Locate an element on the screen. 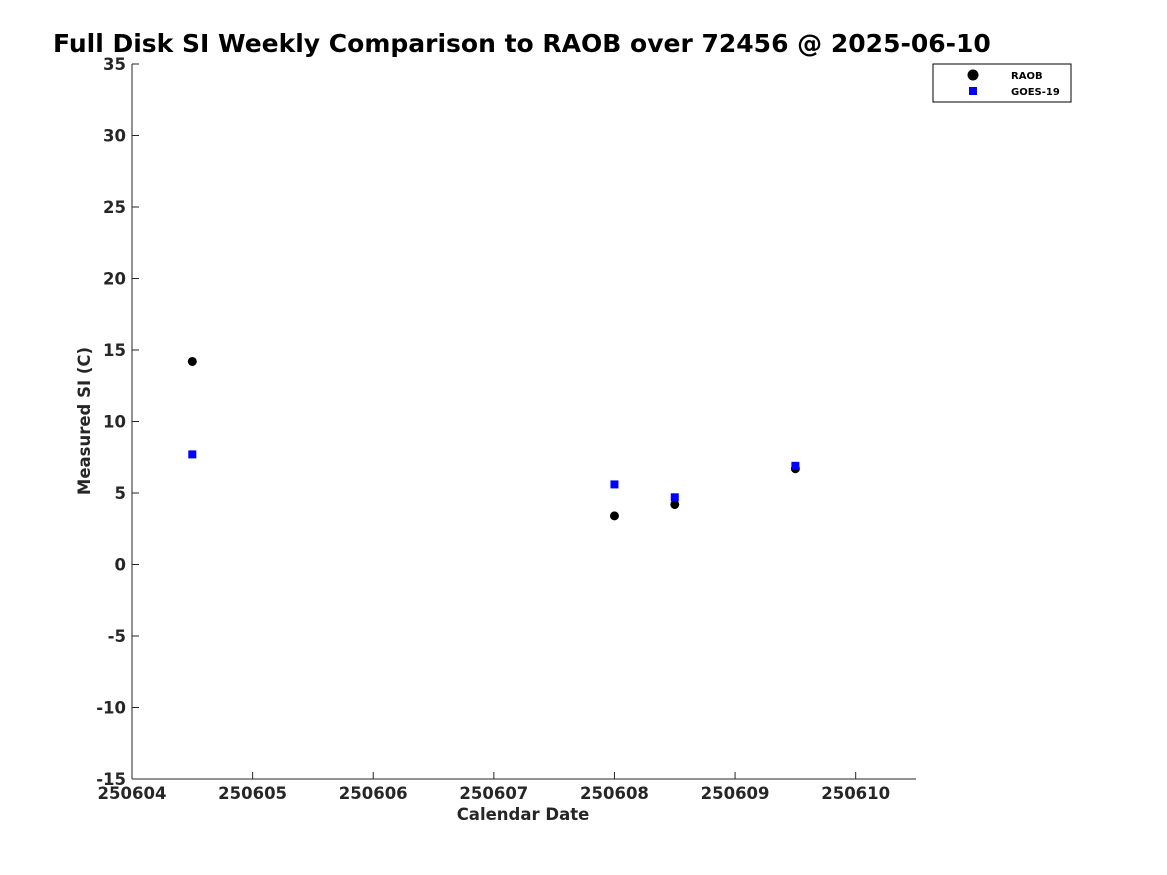 The height and width of the screenshot is (875, 1167). y-tick-label: -10 is located at coordinates (111, 708).